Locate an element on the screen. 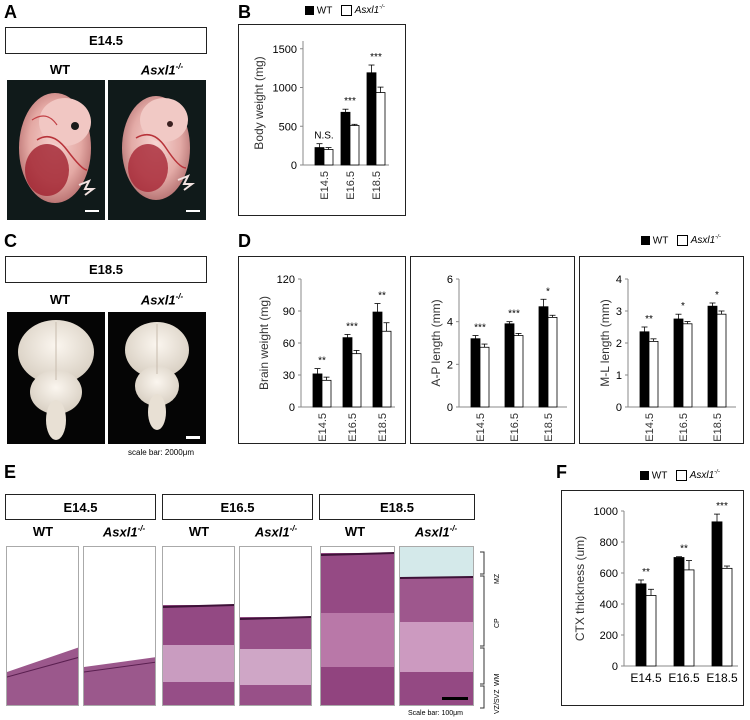 The image size is (750, 720). significance-label: N.S. is located at coordinates (323, 136).